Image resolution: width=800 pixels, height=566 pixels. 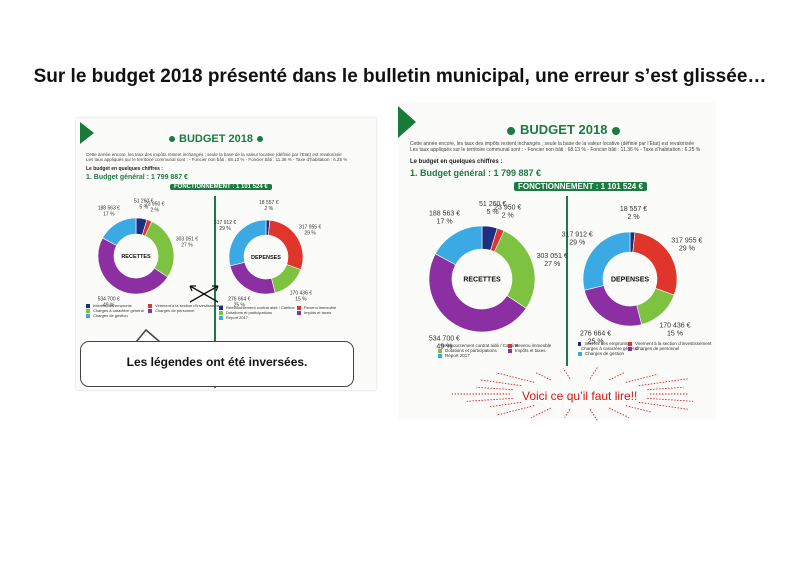 I want to click on legend-item: Intérêts des emprunts, so click(x=117, y=305).